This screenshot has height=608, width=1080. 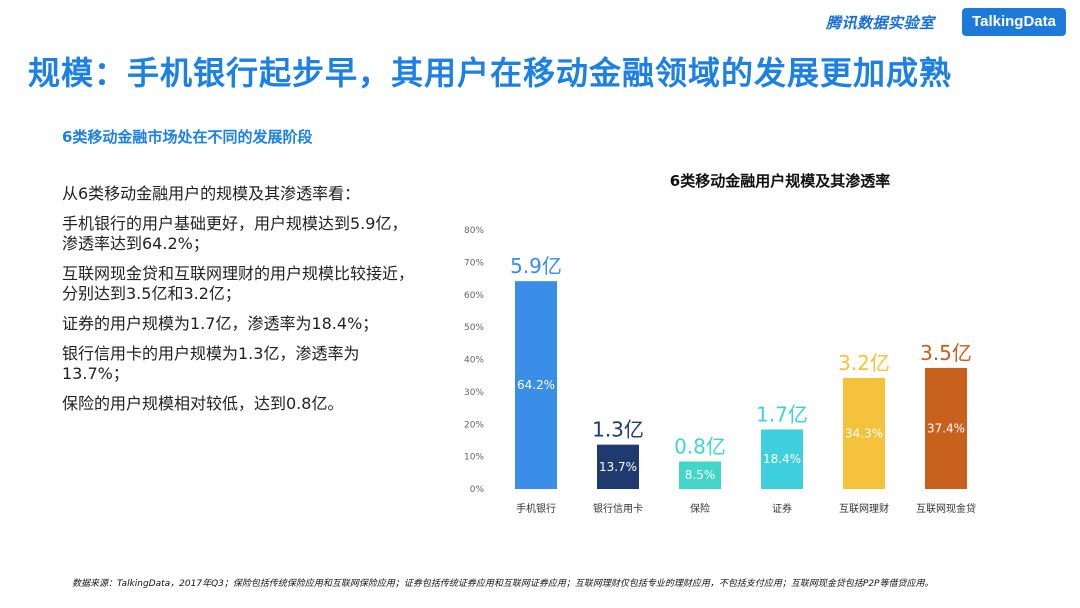 I want to click on y-tick-label: 70%, so click(x=474, y=263).